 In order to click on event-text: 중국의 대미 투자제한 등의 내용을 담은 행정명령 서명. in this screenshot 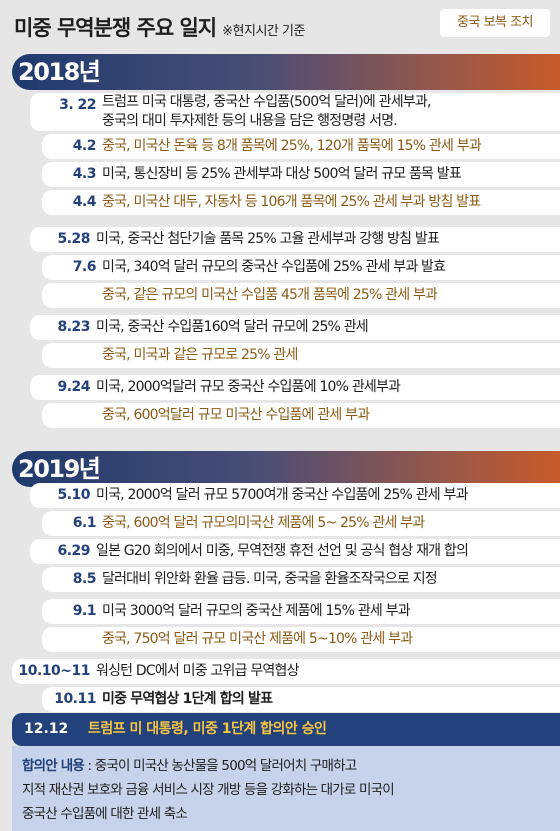, I will do `click(250, 121)`.